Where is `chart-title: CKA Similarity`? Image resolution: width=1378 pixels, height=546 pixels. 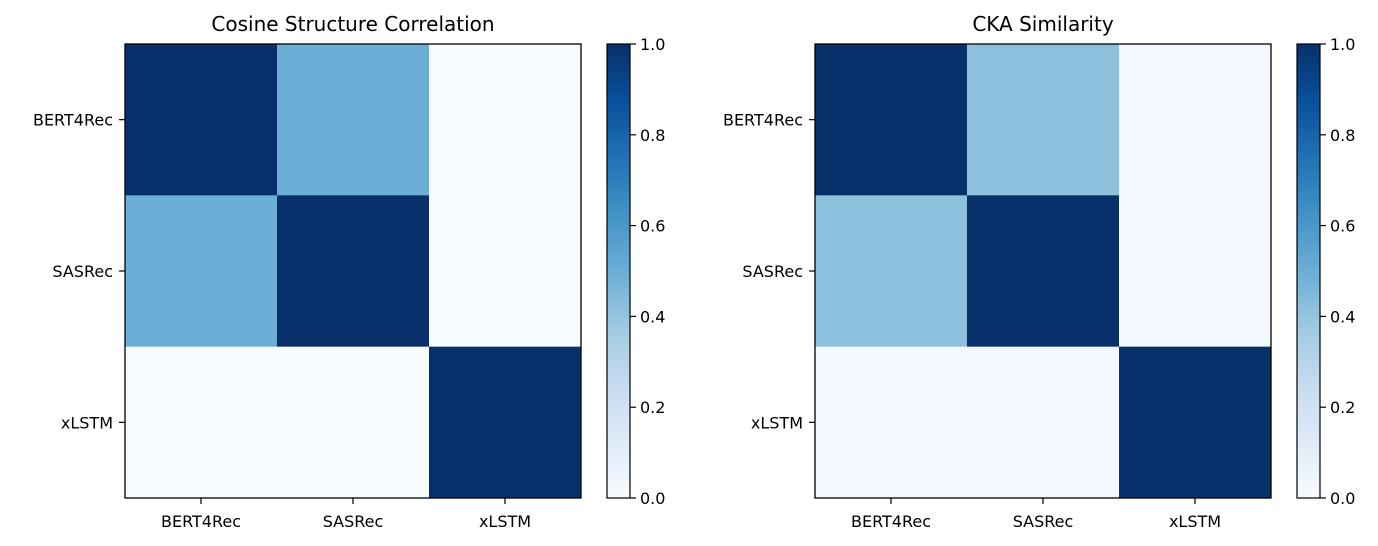
chart-title: CKA Similarity is located at coordinates (1042, 24).